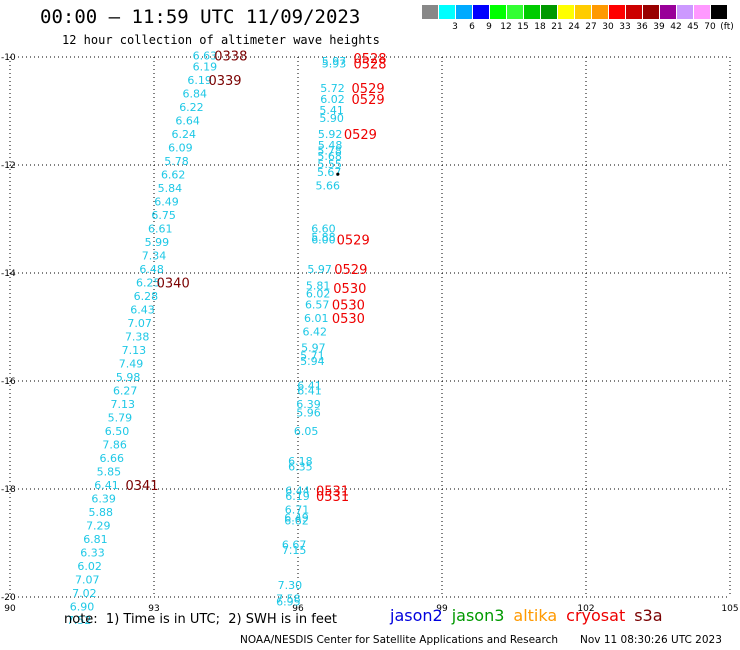 The height and width of the screenshot is (650, 740). What do you see at coordinates (334, 63) in the screenshot?
I see `swh-value: 5.93` at bounding box center [334, 63].